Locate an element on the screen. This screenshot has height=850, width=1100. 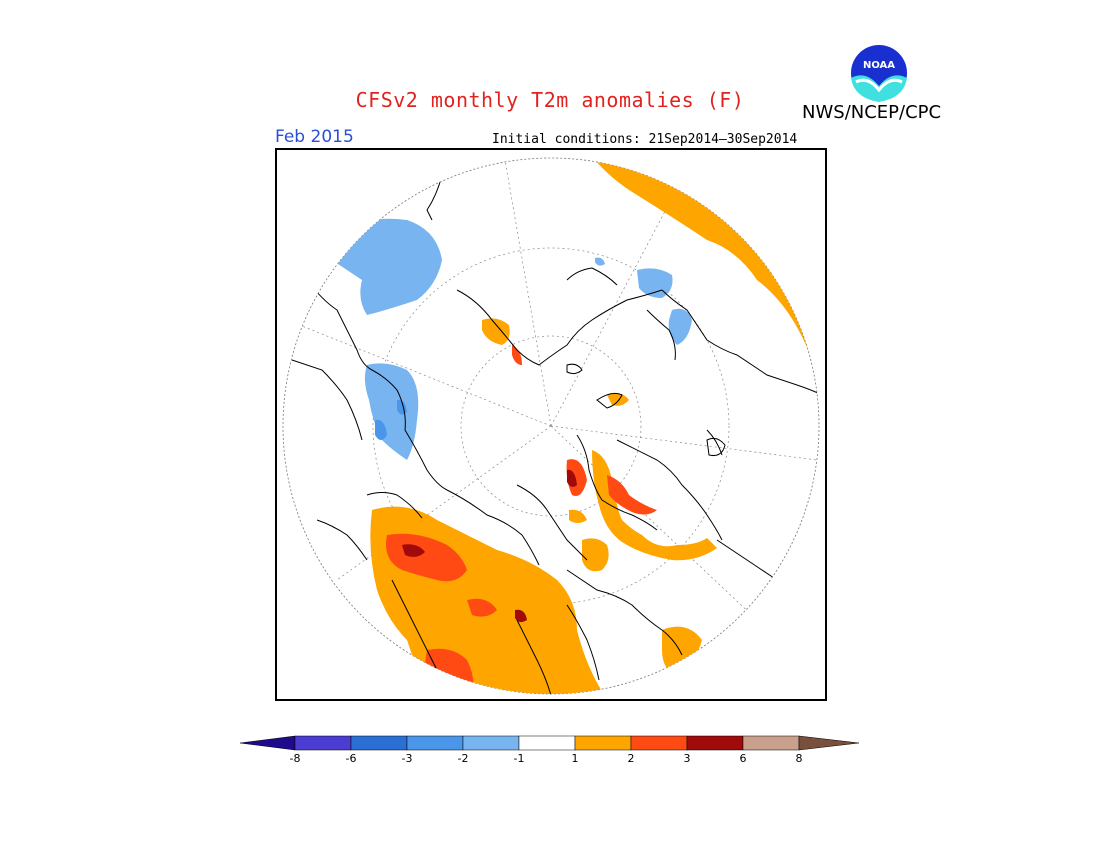
noaa-logo-icon: NOAA is located at coordinates (879, 73).